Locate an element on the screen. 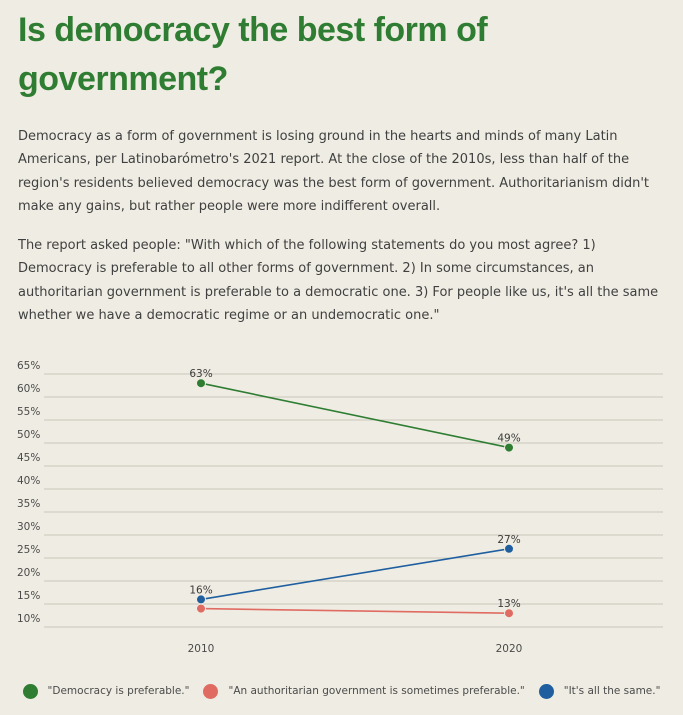 This screenshot has height=715, width=683. legend-item: "Democracy is preferable." is located at coordinates (106, 691).